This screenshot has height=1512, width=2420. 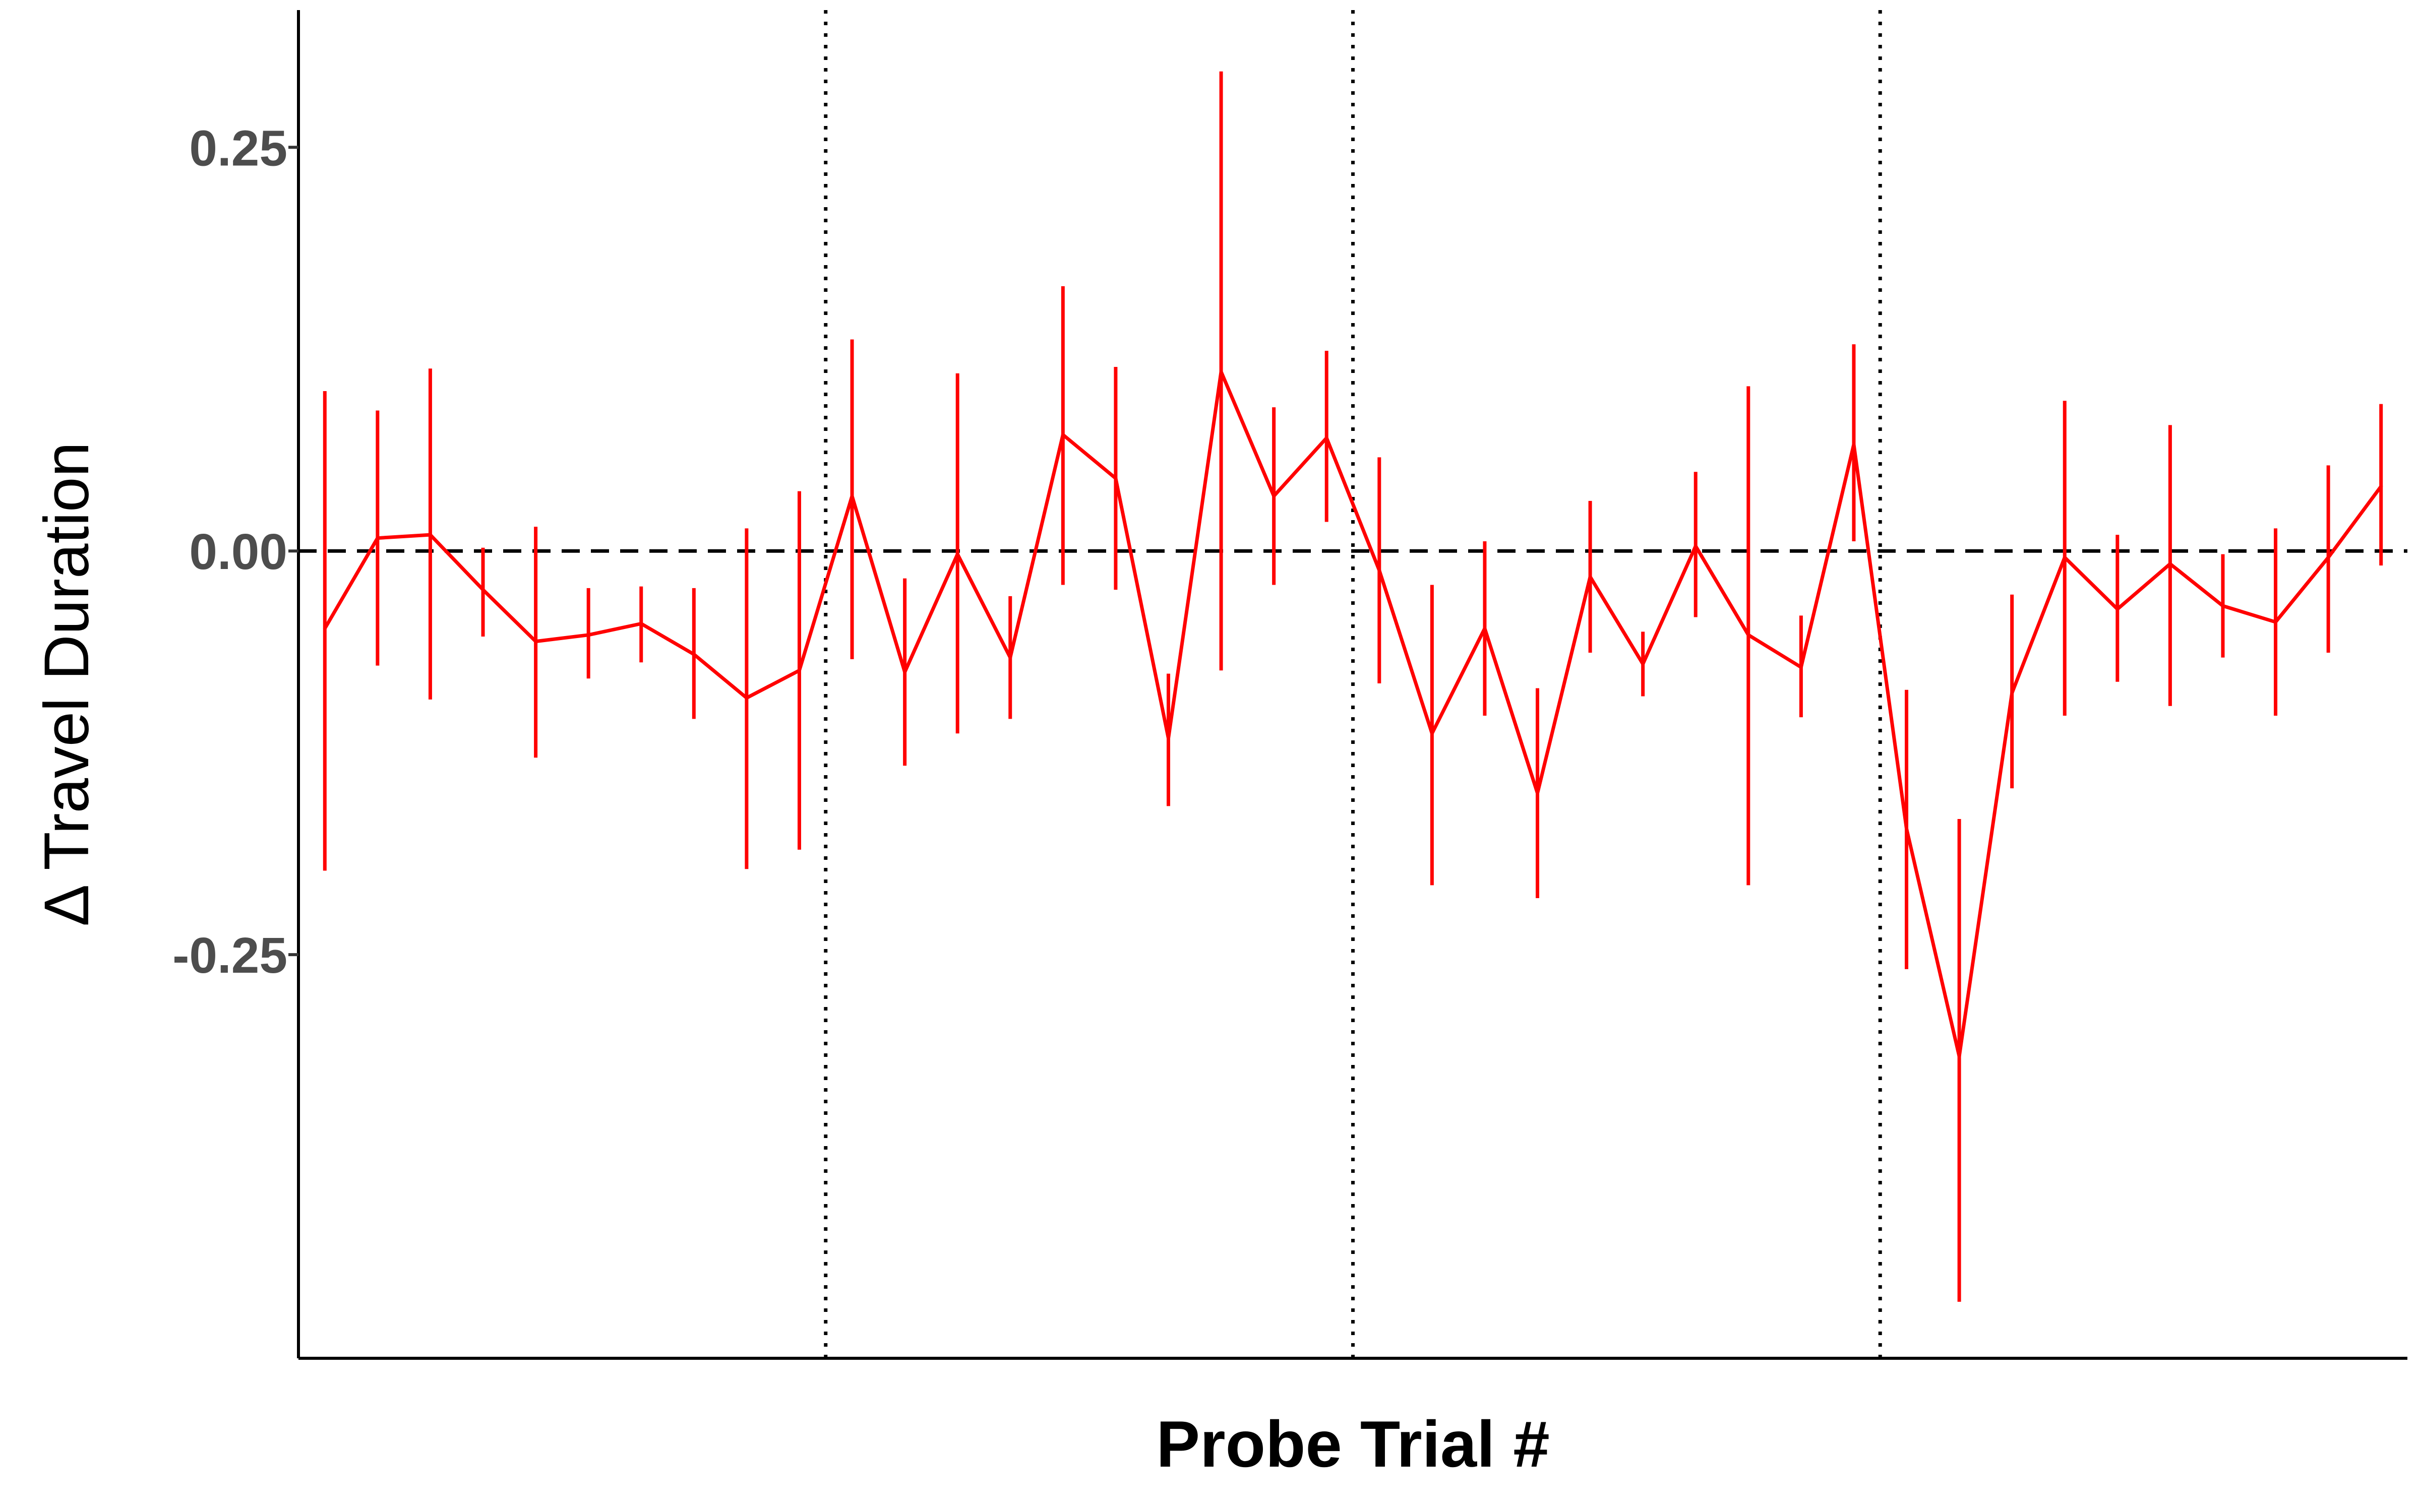 I want to click on y-tick-label-3: -0.25, so click(x=229, y=956).